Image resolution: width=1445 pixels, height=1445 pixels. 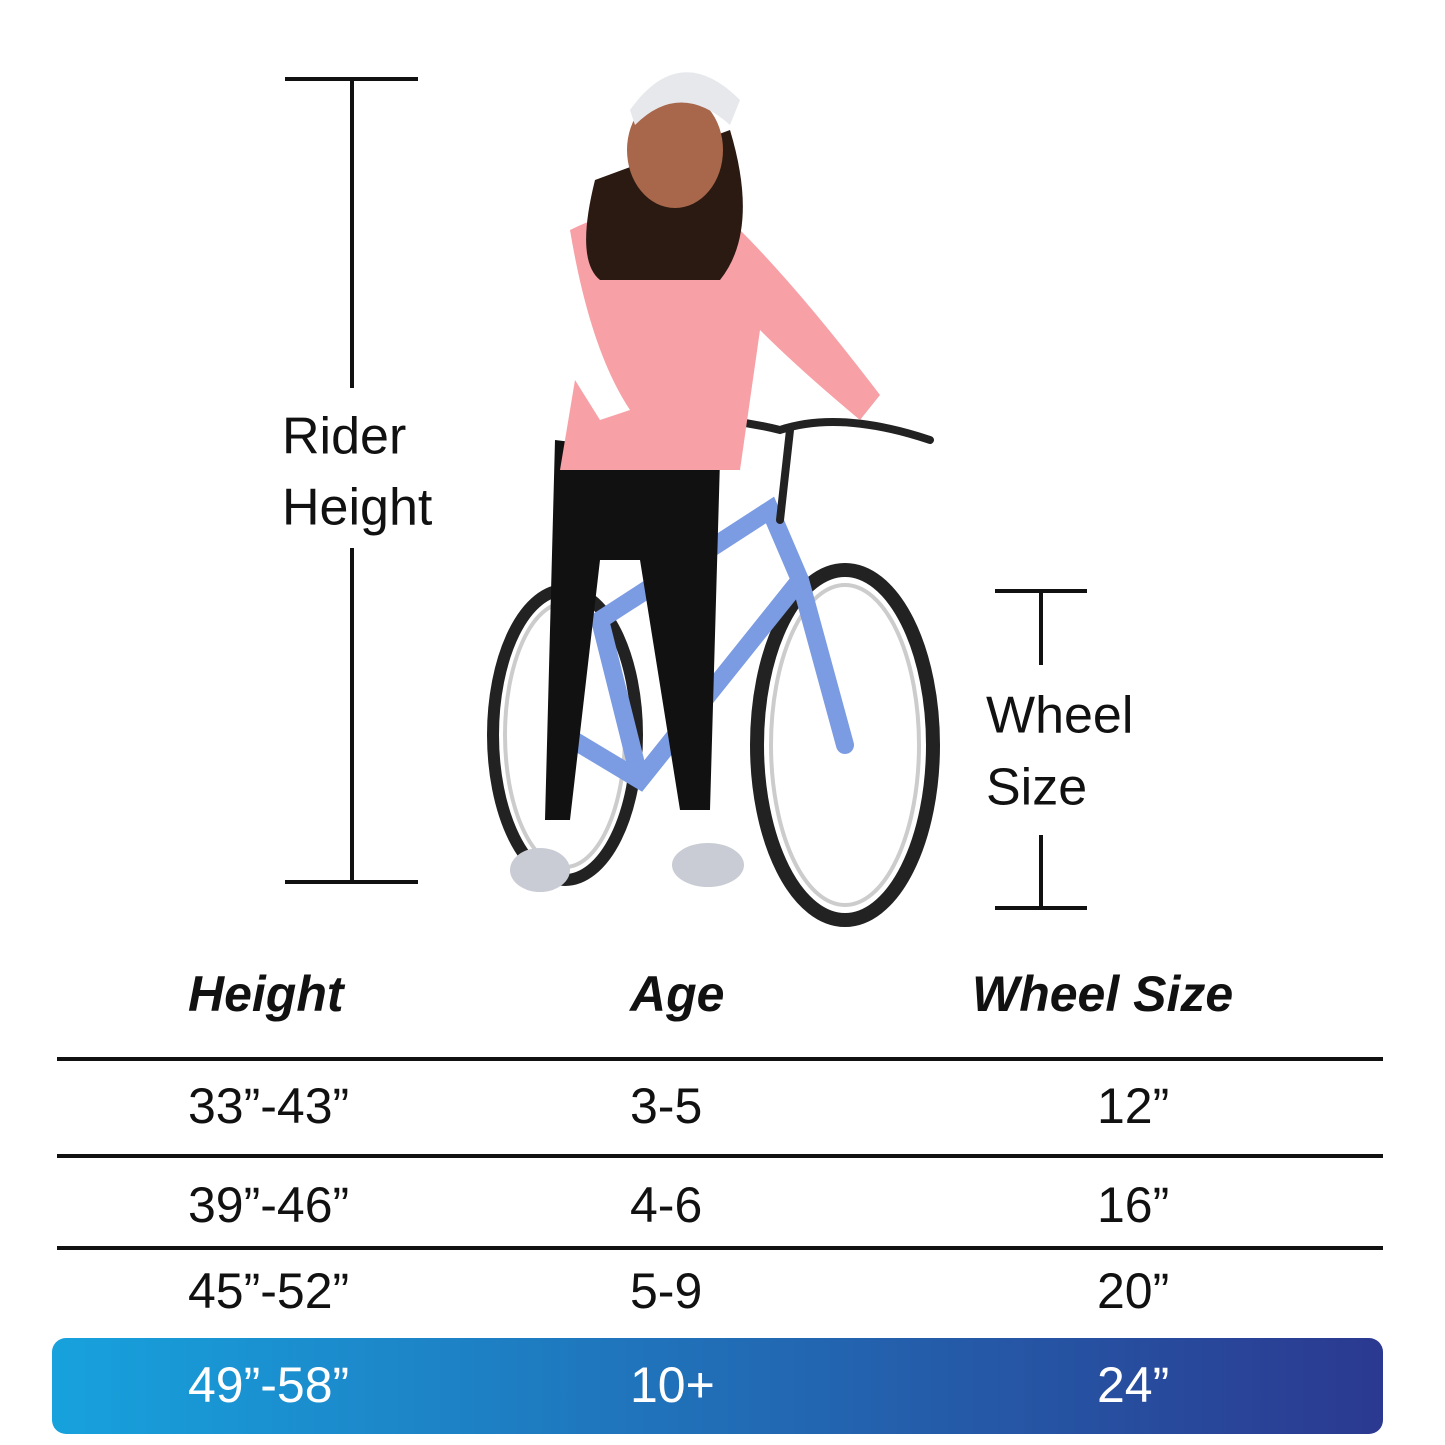 What do you see at coordinates (676, 994) in the screenshot?
I see `column-header: Age` at bounding box center [676, 994].